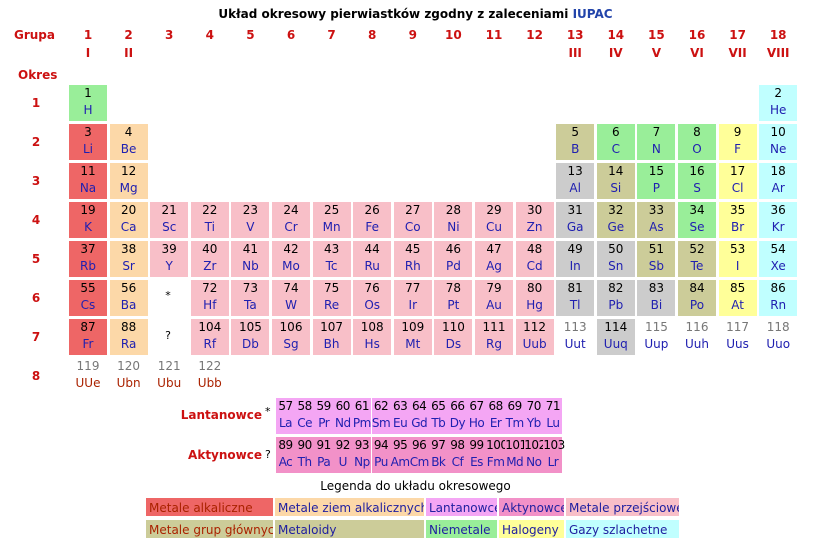 The width and height of the screenshot is (831, 544). I want to click on element-Ag: 47 Ag, so click(494, 259).